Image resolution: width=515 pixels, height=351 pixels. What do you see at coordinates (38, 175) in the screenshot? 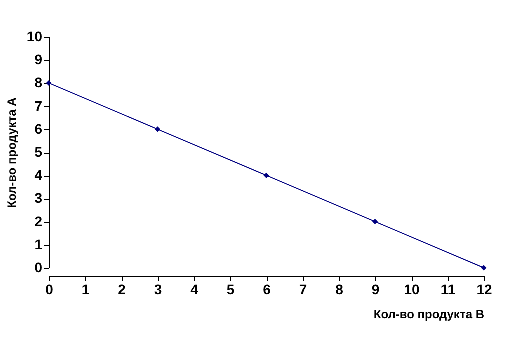
I see `y-tick-label: 4` at bounding box center [38, 175].